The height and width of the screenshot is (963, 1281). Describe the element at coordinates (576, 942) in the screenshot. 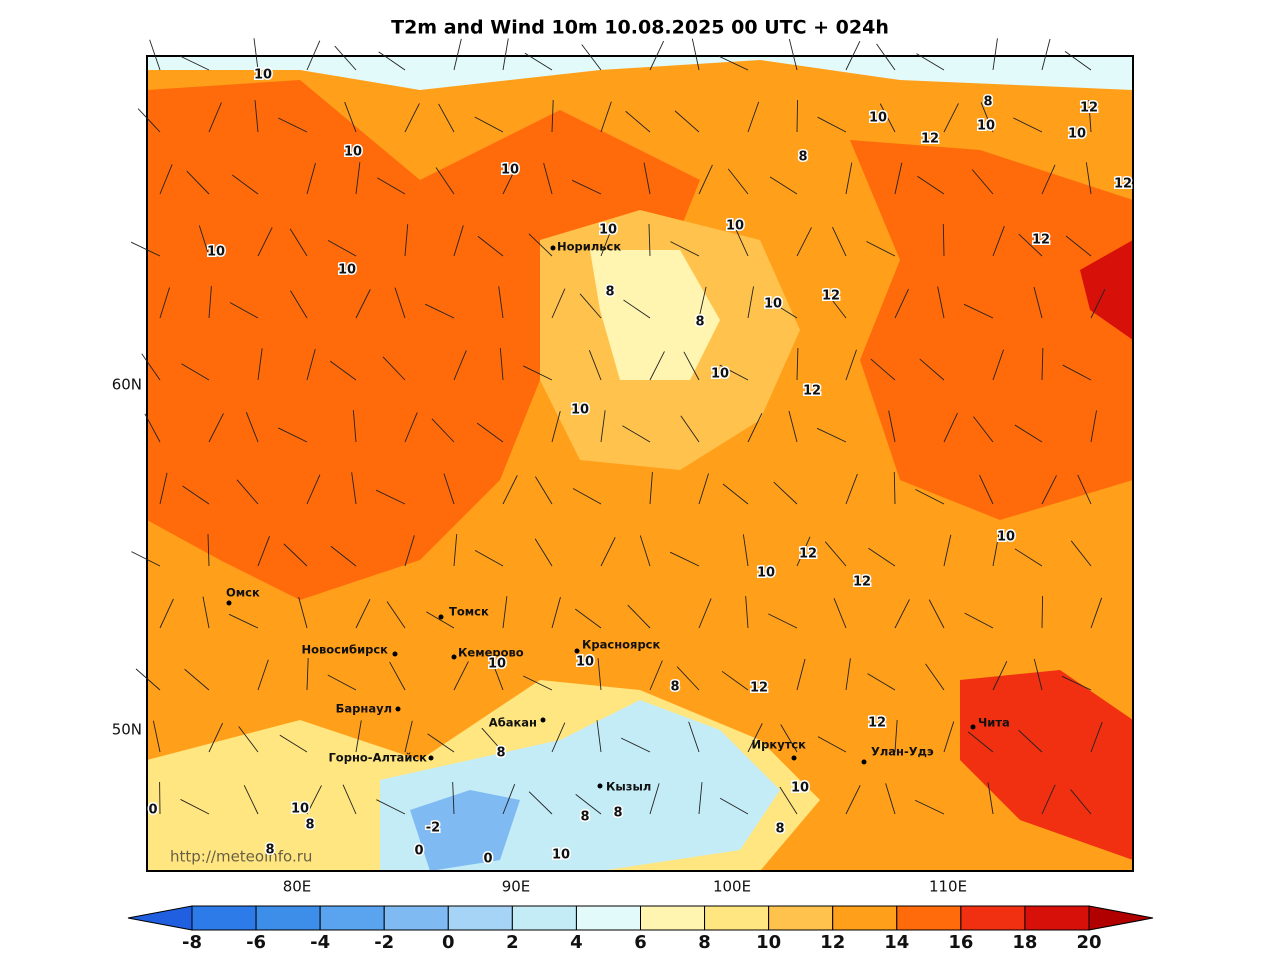

I see `colorbar-tick: 4` at that location.